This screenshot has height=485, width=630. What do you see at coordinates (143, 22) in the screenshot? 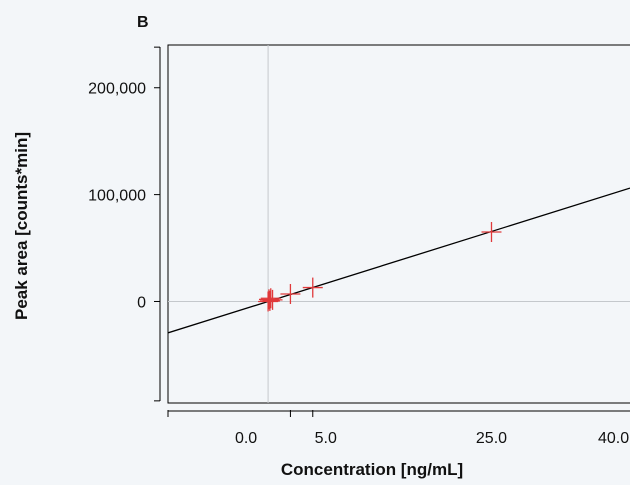
I see `panel-label: B` at bounding box center [143, 22].